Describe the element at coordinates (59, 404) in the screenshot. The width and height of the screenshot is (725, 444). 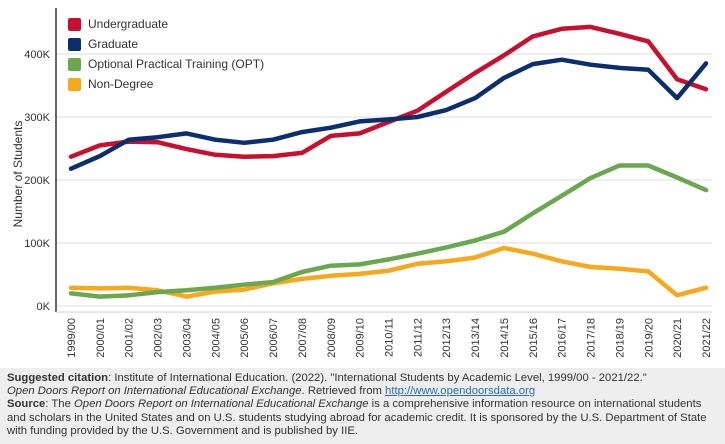
I see `source-prefix: : The` at that location.